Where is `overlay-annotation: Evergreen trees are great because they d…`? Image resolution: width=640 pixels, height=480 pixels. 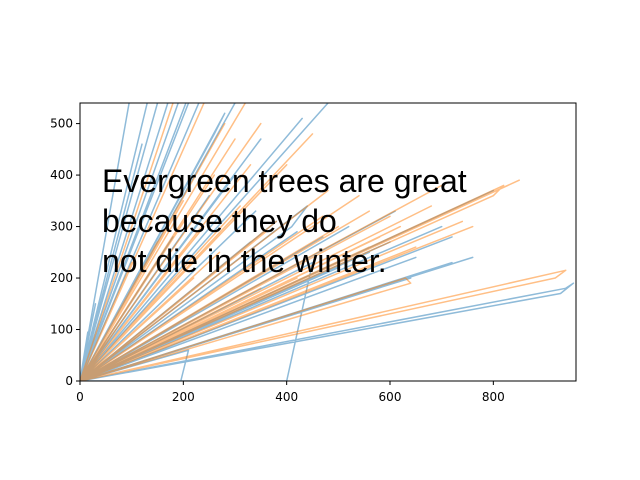 overlay-annotation: Evergreen trees are great because they d… is located at coordinates (284, 221).